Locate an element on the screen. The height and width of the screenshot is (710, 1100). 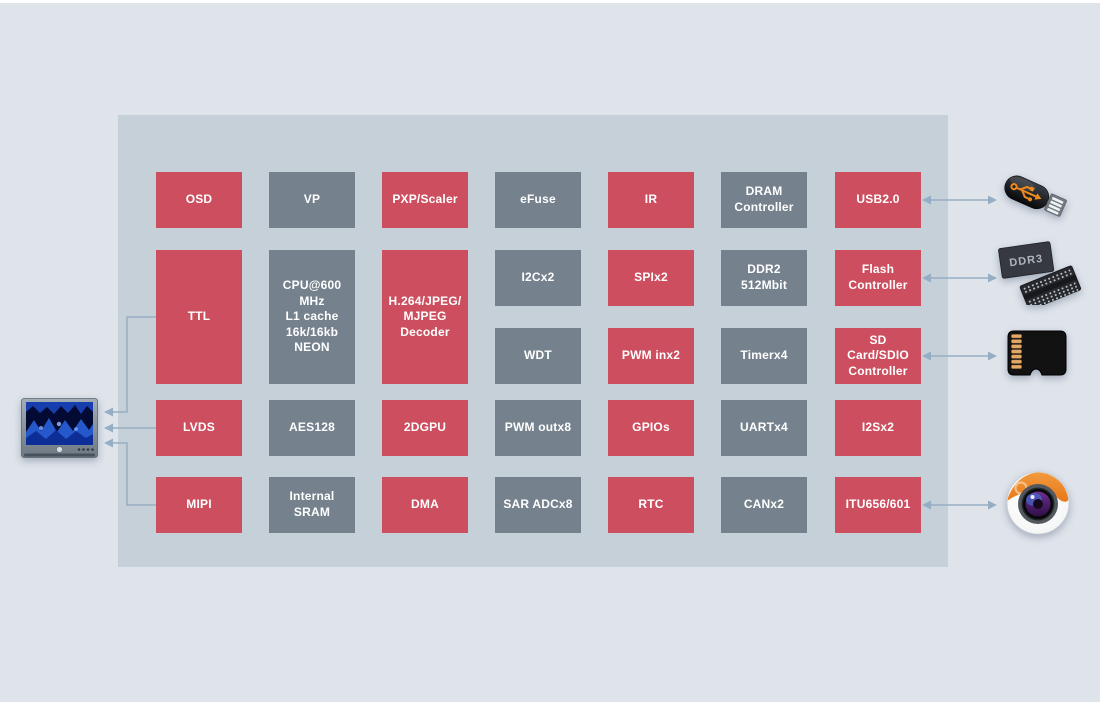
block-label: DRAM Controller is located at coordinates (764, 199).